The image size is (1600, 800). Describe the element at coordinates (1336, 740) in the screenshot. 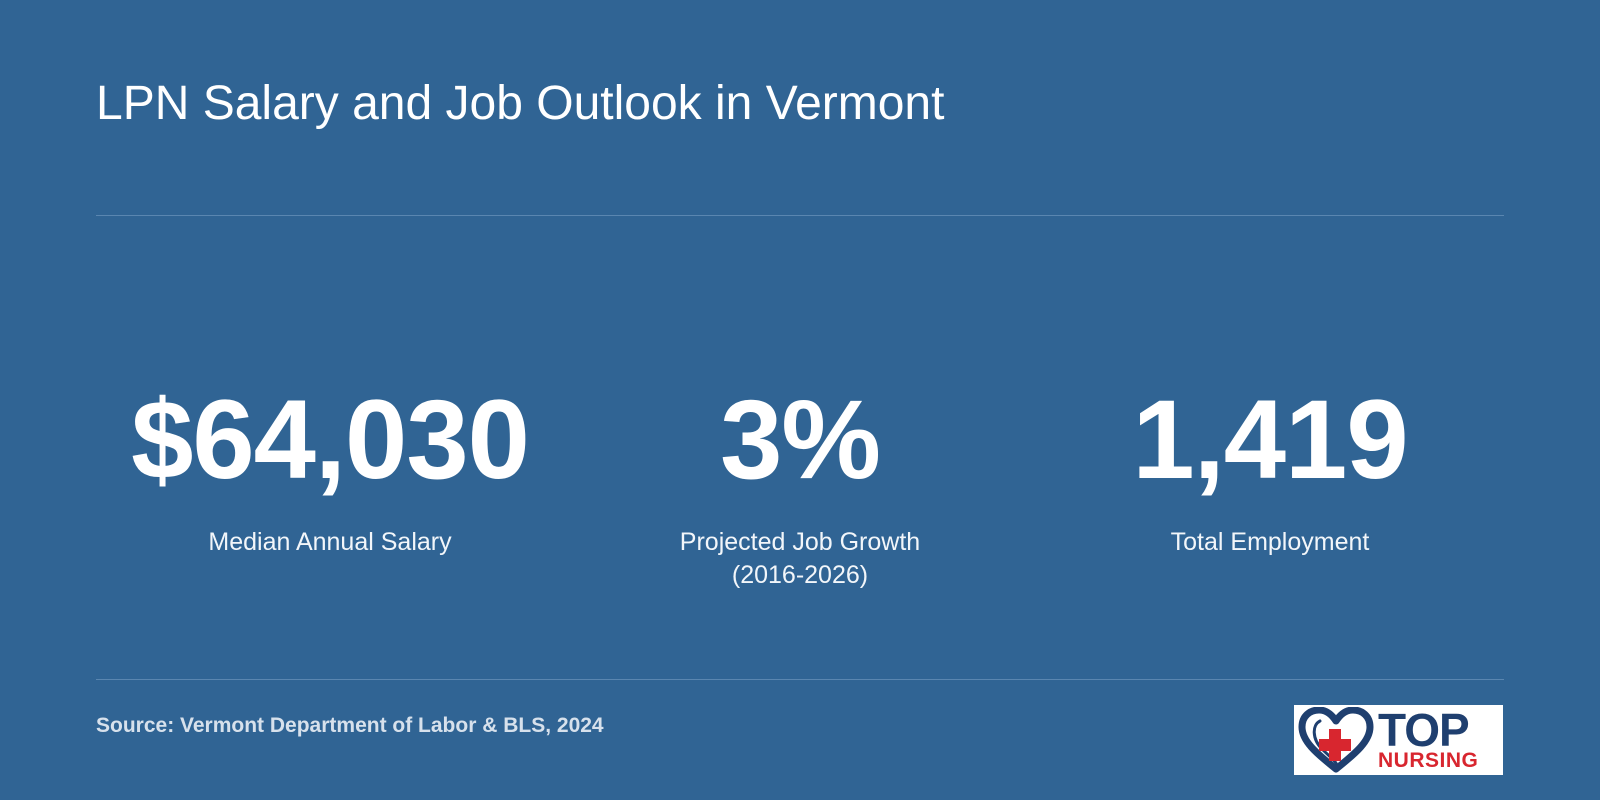

I see `heart-cross-icon` at that location.